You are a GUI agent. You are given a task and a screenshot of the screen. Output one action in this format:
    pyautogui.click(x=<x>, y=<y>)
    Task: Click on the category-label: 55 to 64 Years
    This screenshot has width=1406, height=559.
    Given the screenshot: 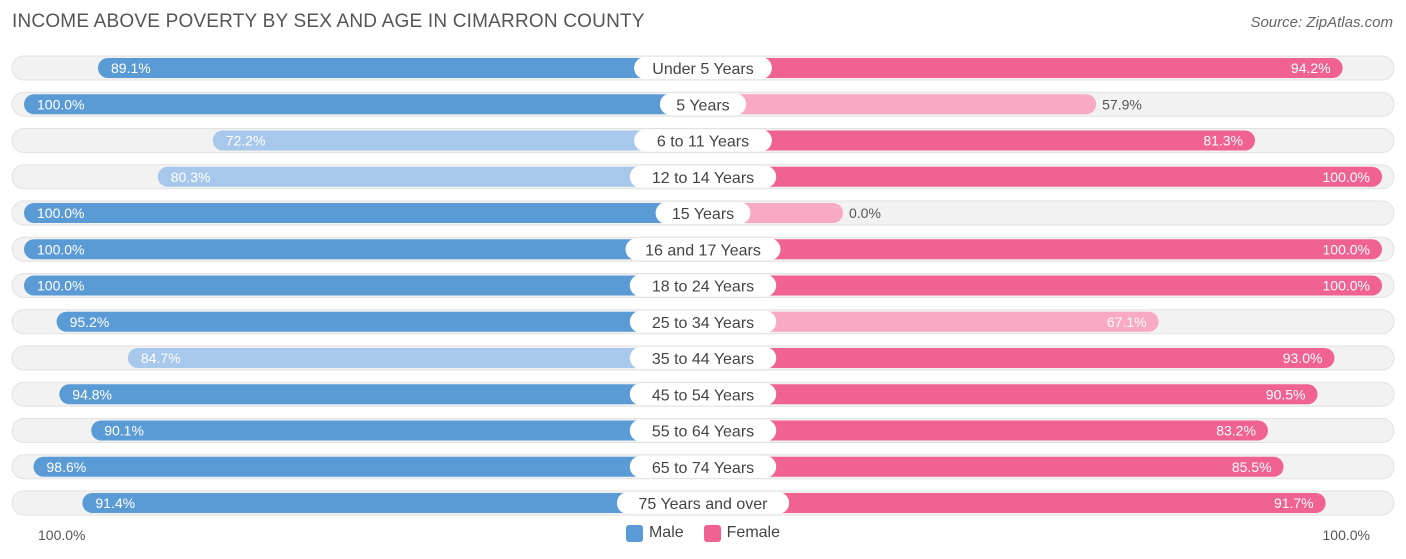 What is the action you would take?
    pyautogui.click(x=703, y=432)
    